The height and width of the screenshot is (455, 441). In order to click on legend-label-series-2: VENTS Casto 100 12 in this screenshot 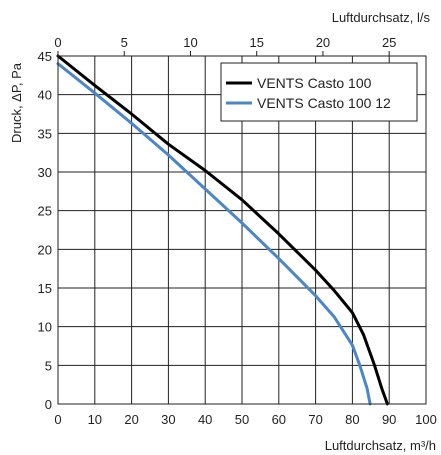, I will do `click(324, 103)`.